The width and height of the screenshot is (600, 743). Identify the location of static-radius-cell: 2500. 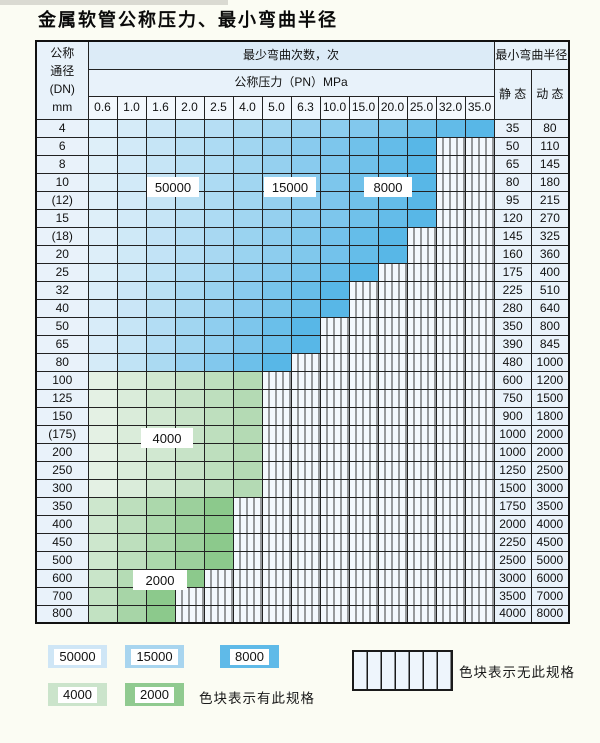
(512, 560).